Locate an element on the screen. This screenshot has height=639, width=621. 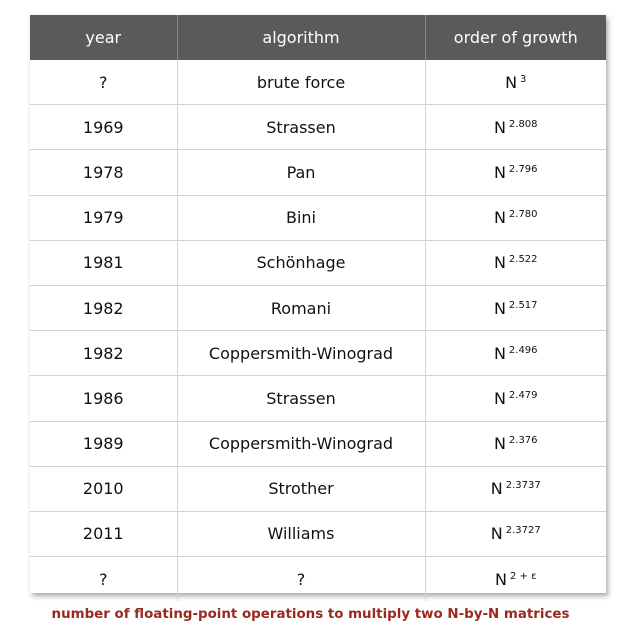
table-row: 1969 Strassen N 2.808 is located at coordinates (318, 127).